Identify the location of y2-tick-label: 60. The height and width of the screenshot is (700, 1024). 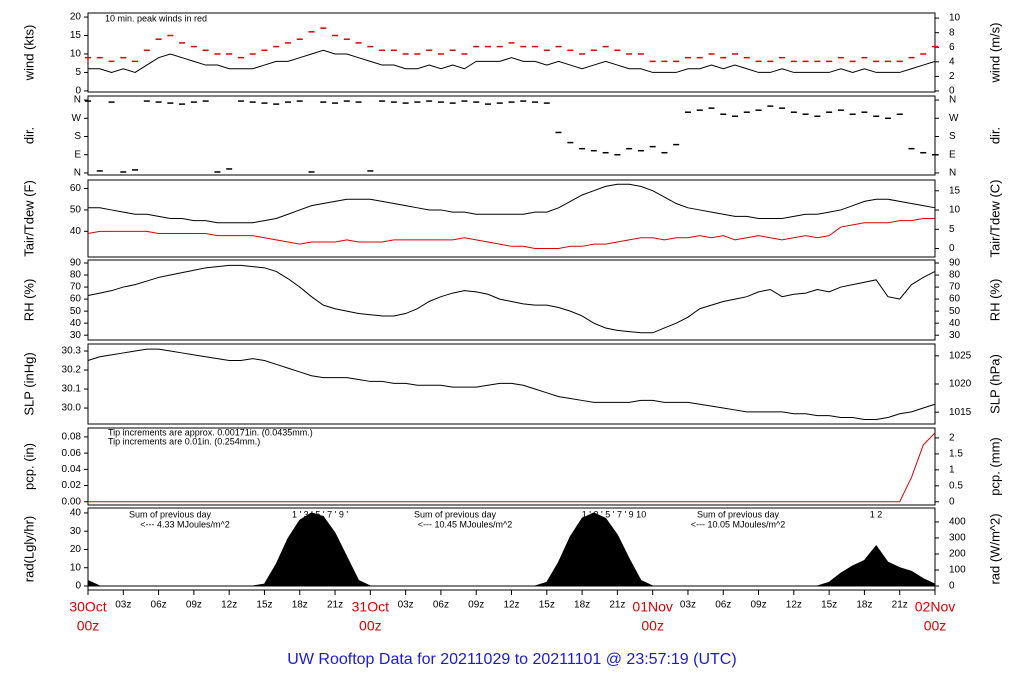
(955, 299).